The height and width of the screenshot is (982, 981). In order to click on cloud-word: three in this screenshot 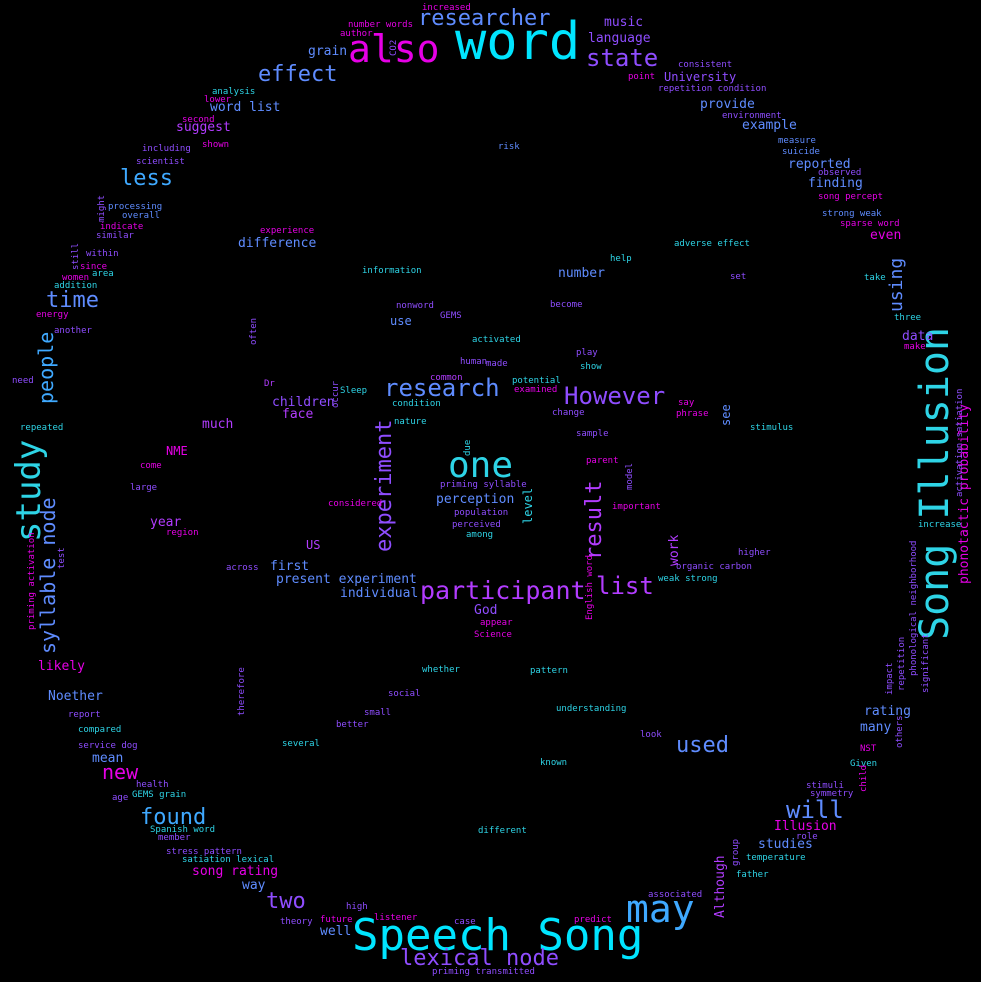, I will do `click(908, 318)`.